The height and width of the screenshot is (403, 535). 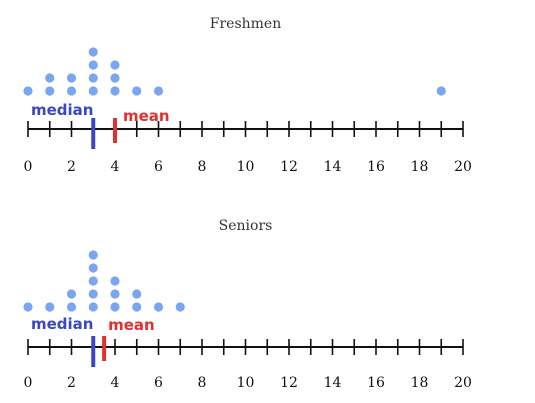 What do you see at coordinates (246, 383) in the screenshot?
I see `seniors-tick-label: 10` at bounding box center [246, 383].